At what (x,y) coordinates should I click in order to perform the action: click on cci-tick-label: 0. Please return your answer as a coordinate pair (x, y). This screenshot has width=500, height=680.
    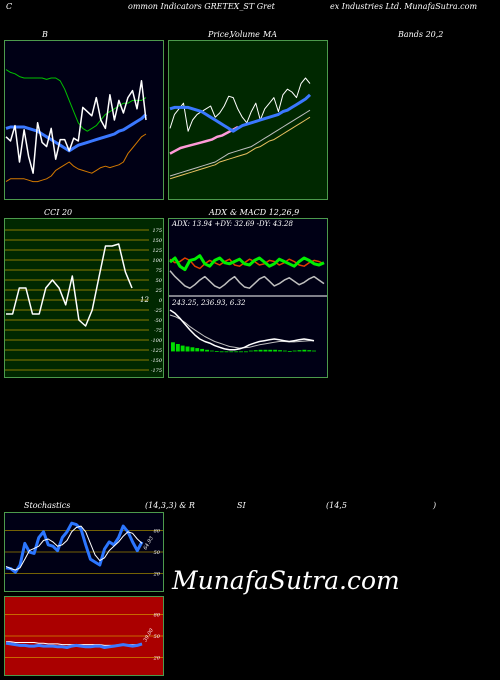
    Looking at the image, I should click on (161, 301).